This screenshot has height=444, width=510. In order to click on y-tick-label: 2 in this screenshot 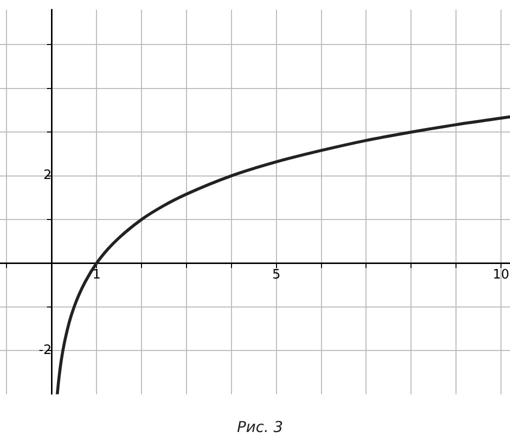, I will do `click(47, 176)`.